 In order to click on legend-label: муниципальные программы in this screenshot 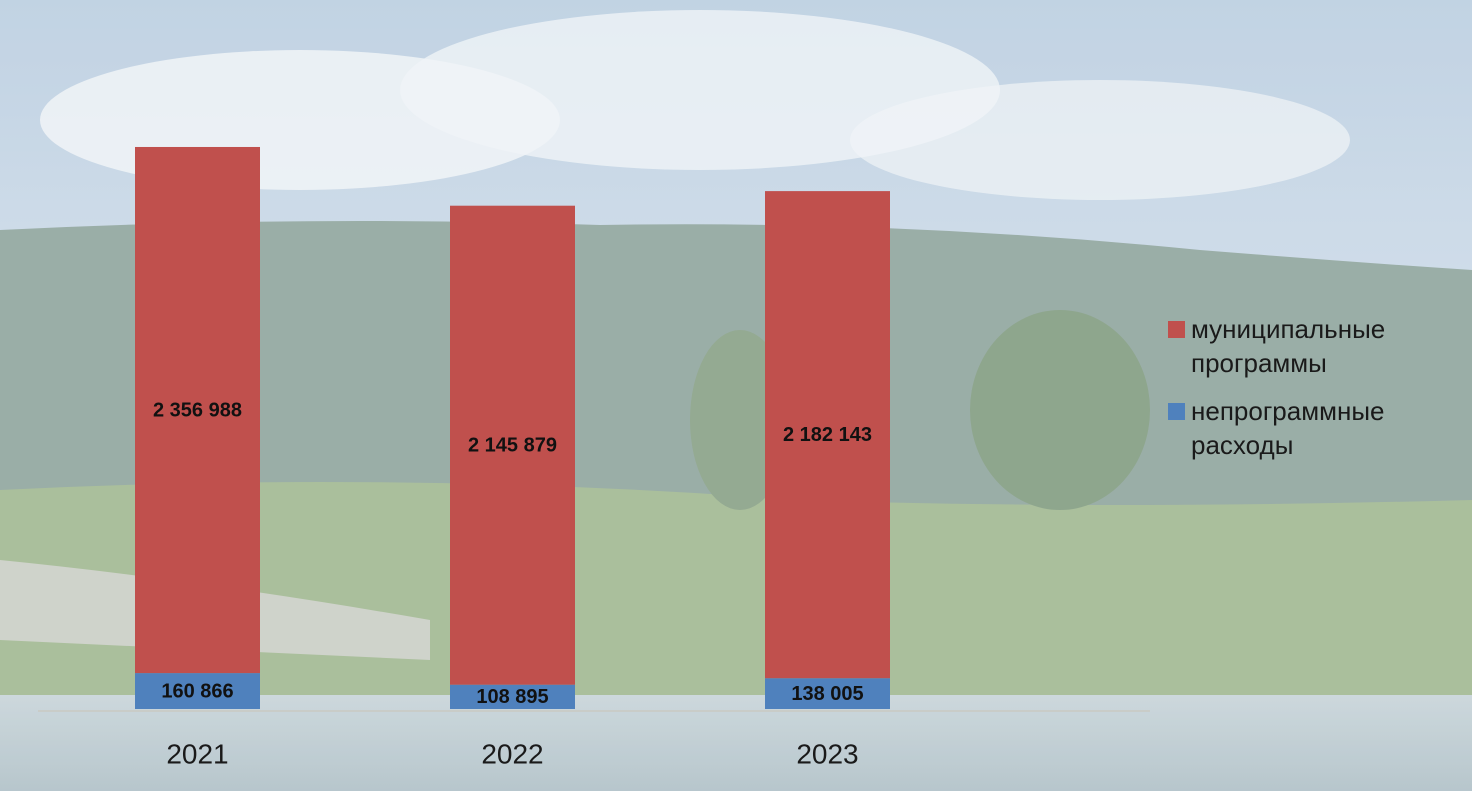, I will do `click(1288, 346)`.